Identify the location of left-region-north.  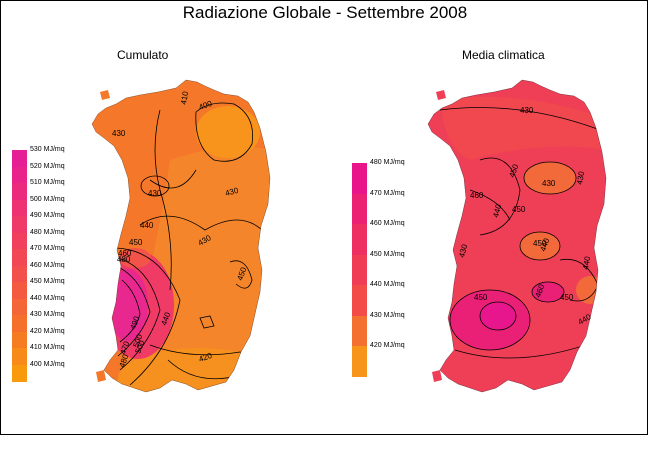
(228, 132).